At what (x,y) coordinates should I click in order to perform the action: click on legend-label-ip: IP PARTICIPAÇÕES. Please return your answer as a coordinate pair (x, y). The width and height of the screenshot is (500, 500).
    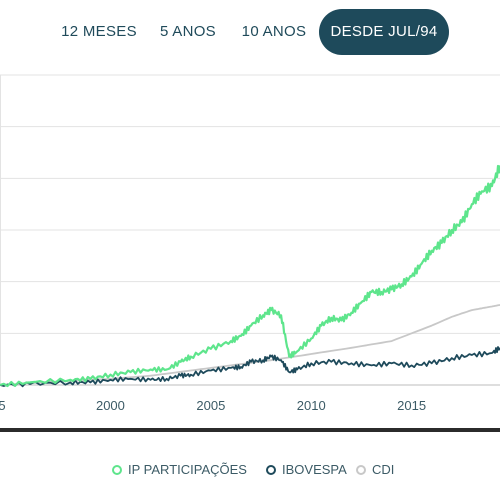
    Looking at the image, I should click on (187, 469).